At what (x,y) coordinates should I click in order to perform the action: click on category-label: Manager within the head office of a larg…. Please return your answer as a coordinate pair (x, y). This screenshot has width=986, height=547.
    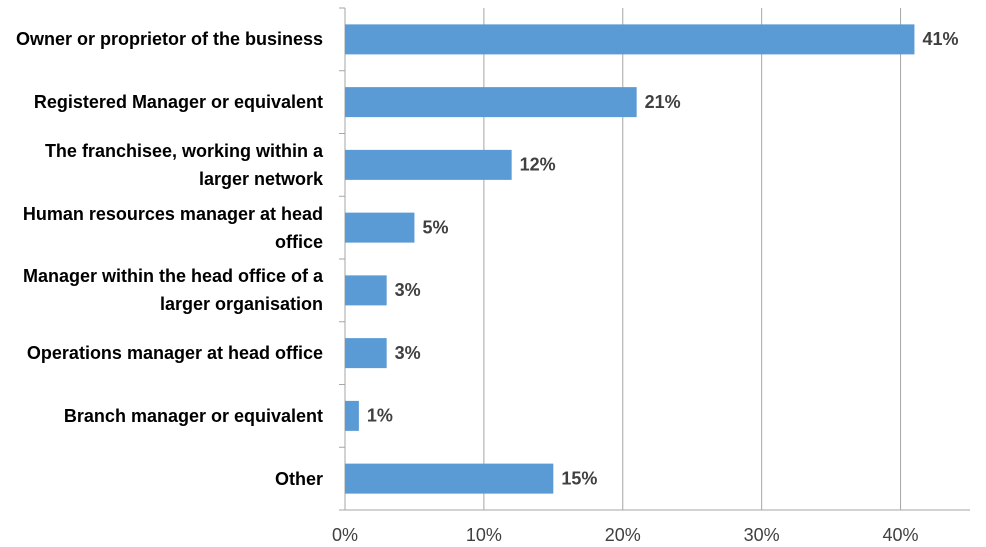
    Looking at the image, I should click on (172, 290).